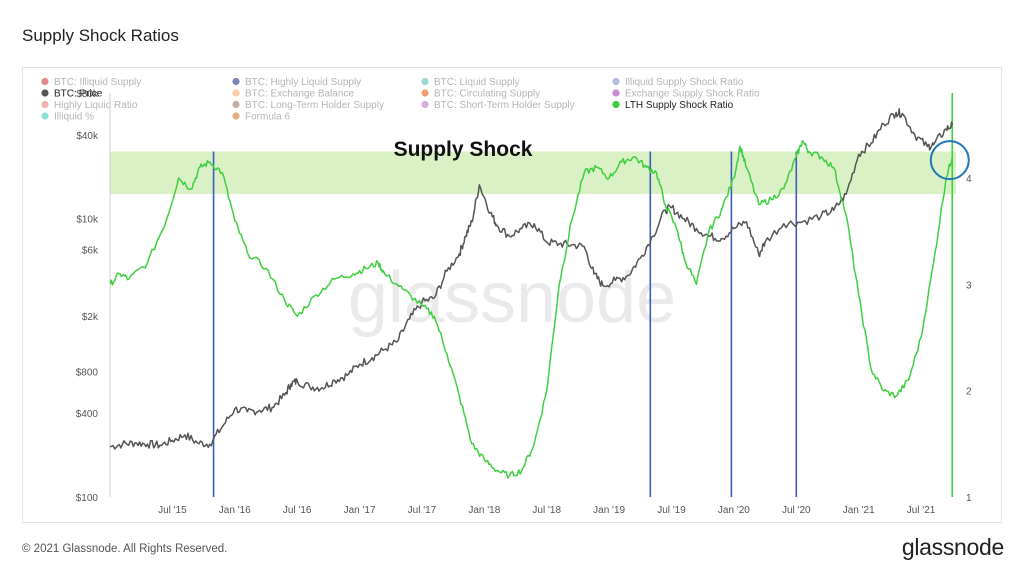  What do you see at coordinates (314, 105) in the screenshot?
I see `legend-label: BTC: Long-Term Holder Supply` at bounding box center [314, 105].